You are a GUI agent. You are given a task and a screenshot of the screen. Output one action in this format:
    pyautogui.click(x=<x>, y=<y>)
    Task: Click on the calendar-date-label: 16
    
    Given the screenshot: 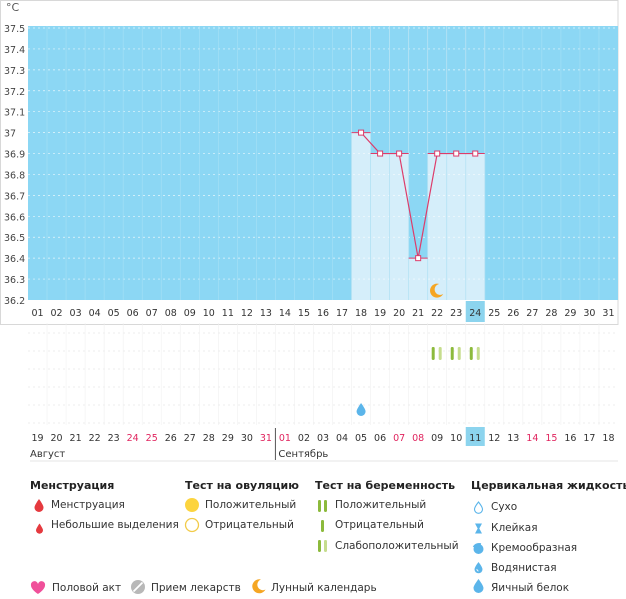 What is the action you would take?
    pyautogui.click(x=570, y=438)
    